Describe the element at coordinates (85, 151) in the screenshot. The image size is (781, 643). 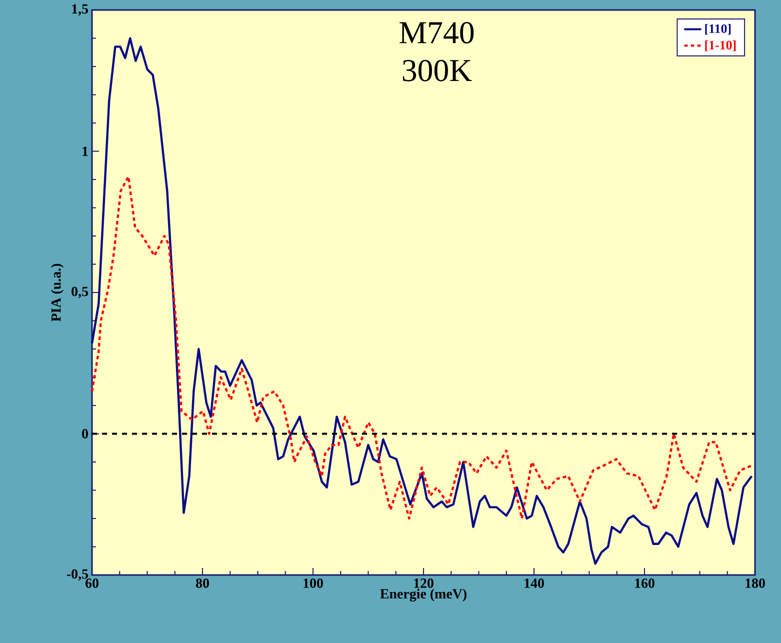
I see `y-tick-label: 1` at that location.